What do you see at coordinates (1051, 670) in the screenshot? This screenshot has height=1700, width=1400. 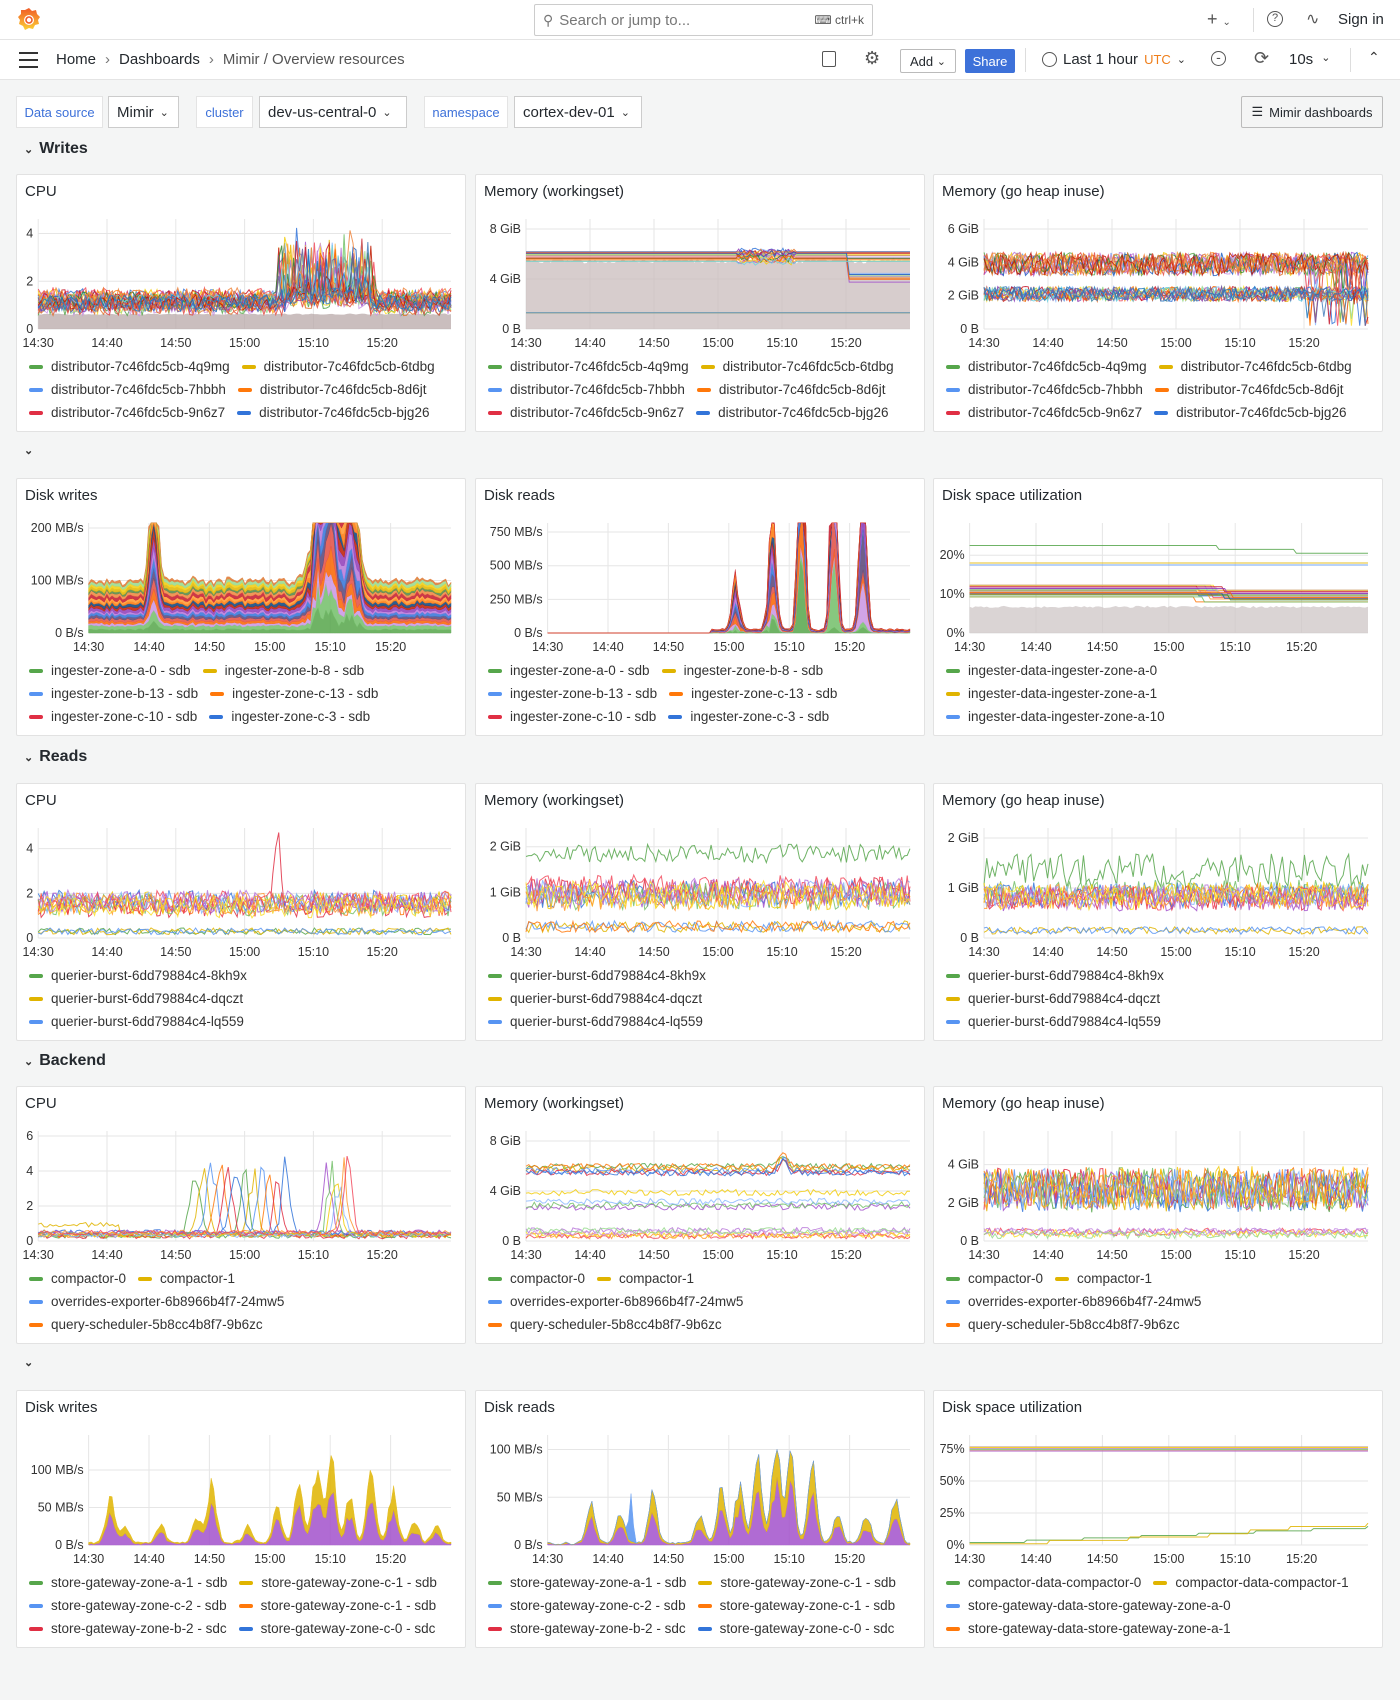 I see `legend-item: ingester-data-ingester-zone-a-0` at bounding box center [1051, 670].